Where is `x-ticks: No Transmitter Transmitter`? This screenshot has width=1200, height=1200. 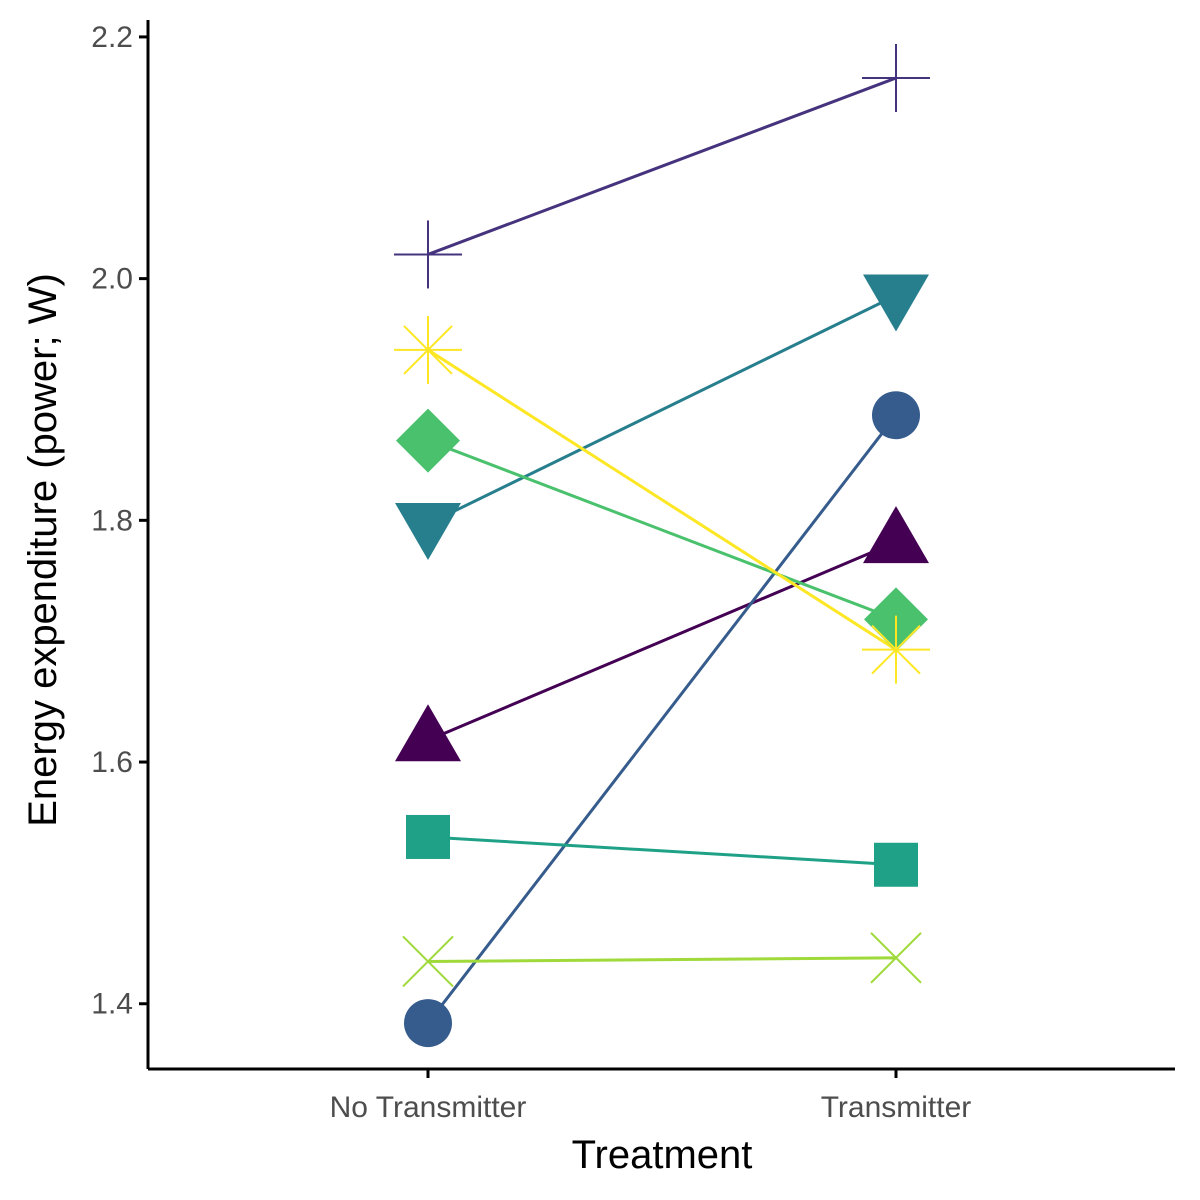 x-ticks: No Transmitter Transmitter is located at coordinates (651, 1096).